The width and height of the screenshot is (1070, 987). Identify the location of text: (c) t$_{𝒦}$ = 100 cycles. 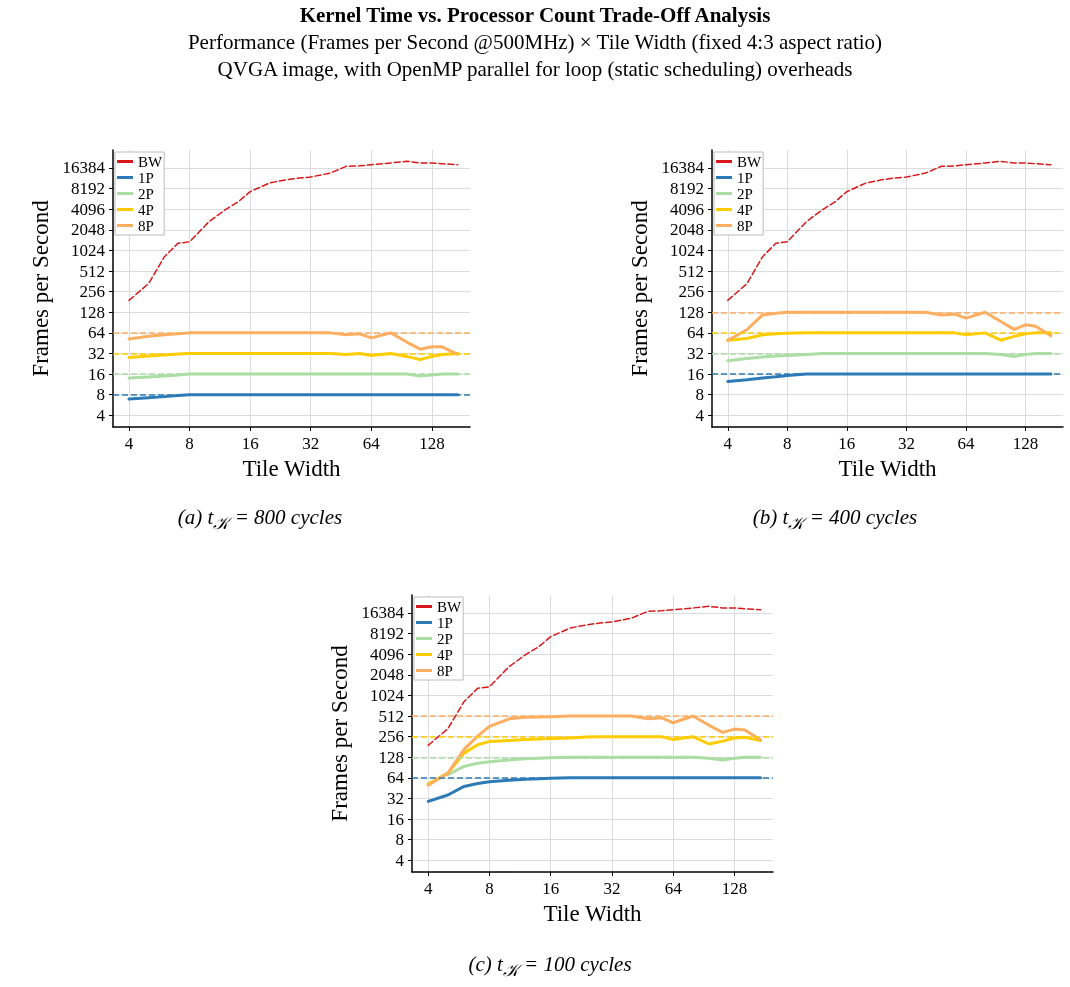
(550, 967).